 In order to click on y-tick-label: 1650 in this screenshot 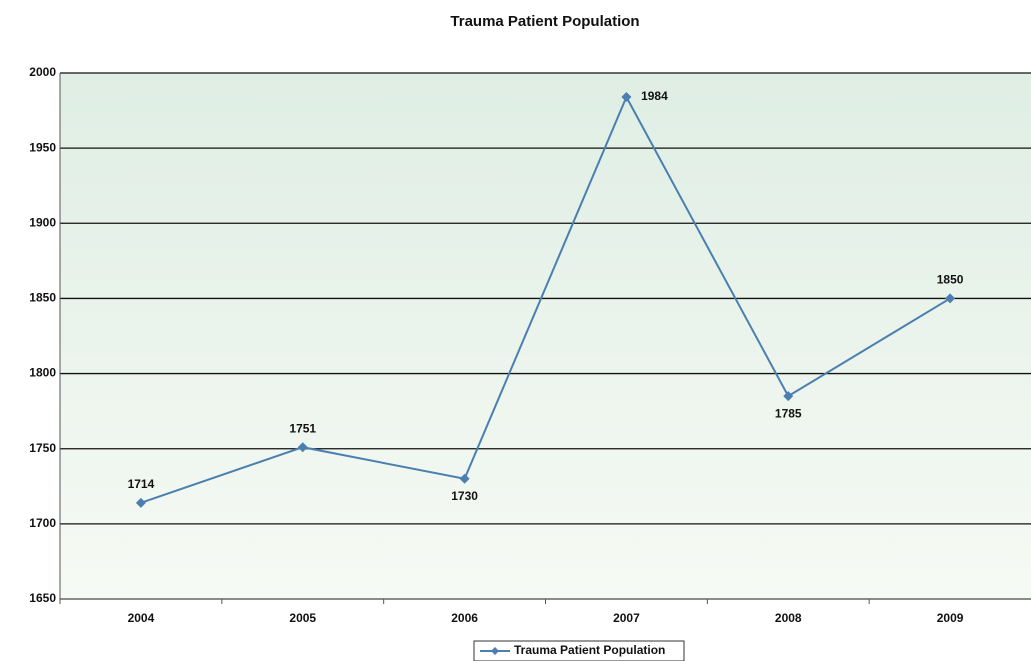, I will do `click(42, 598)`.